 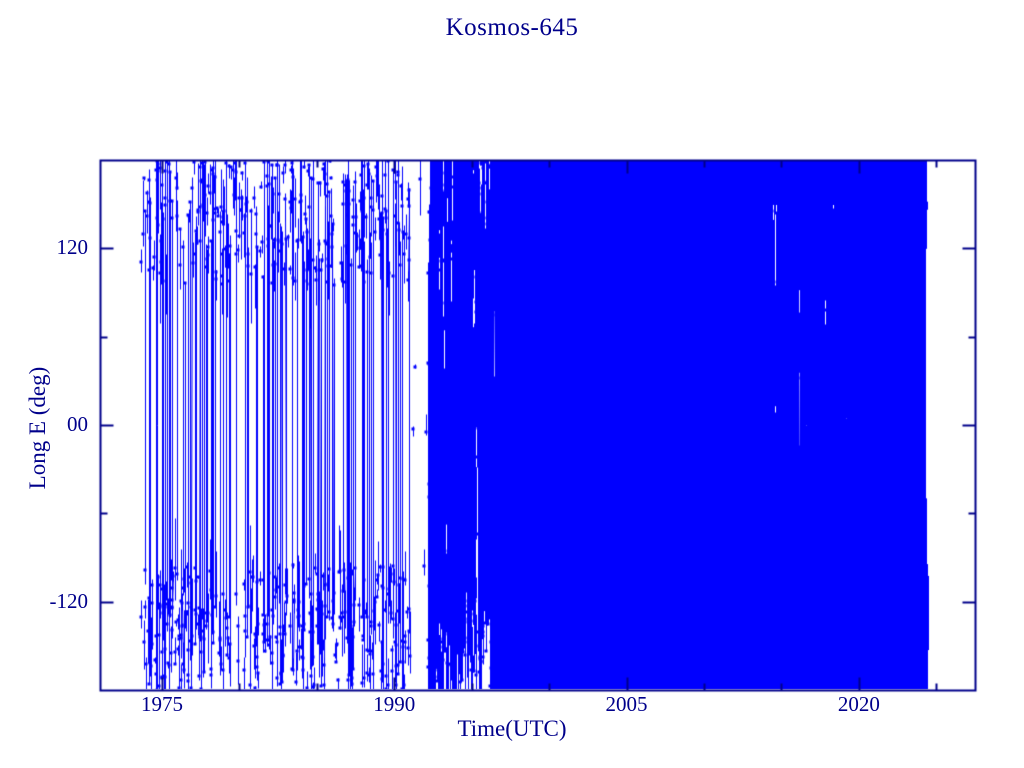 What do you see at coordinates (626, 704) in the screenshot?
I see `x-tick-label-2005: 2005` at bounding box center [626, 704].